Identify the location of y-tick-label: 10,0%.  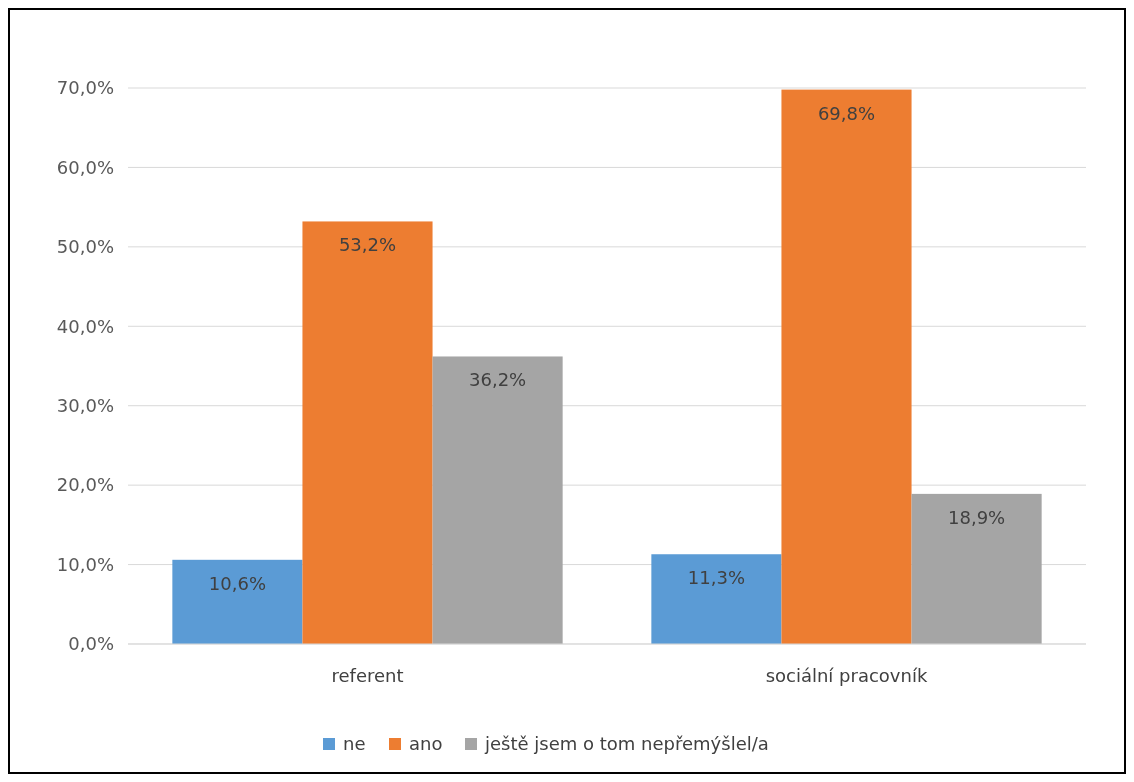
(85, 564).